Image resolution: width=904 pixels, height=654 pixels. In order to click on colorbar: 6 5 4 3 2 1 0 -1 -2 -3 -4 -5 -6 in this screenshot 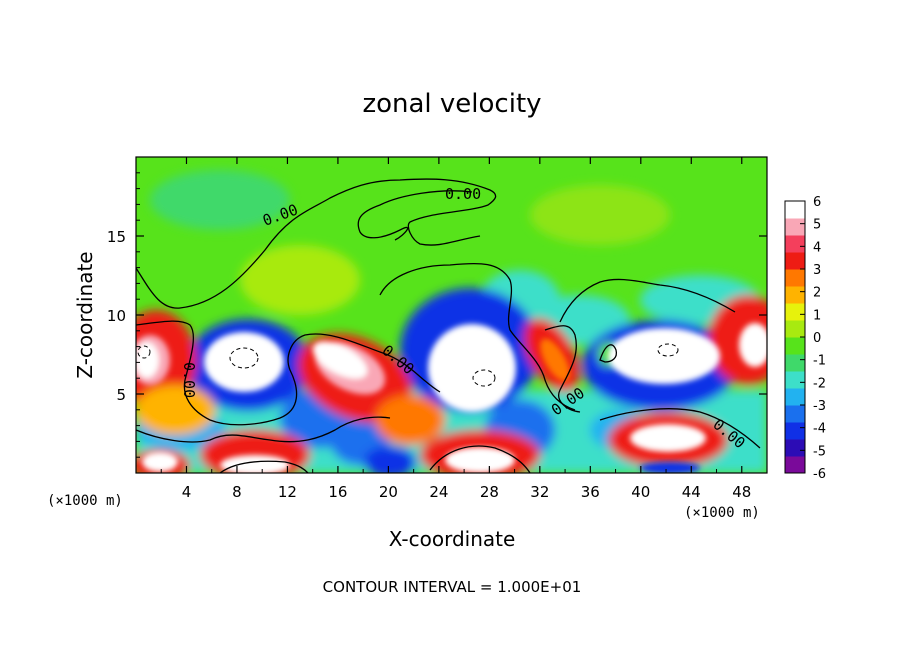, I will do `click(805, 338)`.